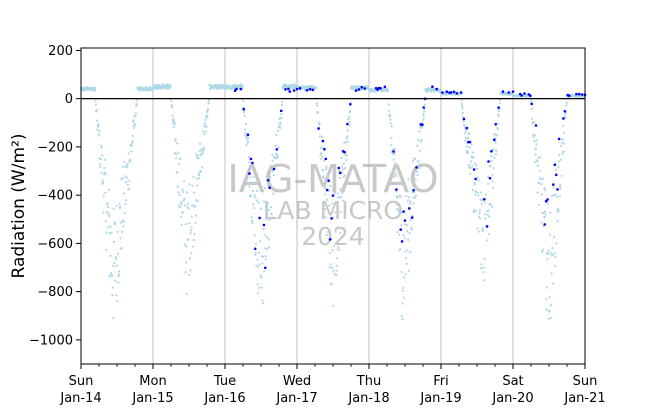  What do you see at coordinates (512, 398) in the screenshot?
I see `x-tick-label-date: Jan-20` at bounding box center [512, 398].